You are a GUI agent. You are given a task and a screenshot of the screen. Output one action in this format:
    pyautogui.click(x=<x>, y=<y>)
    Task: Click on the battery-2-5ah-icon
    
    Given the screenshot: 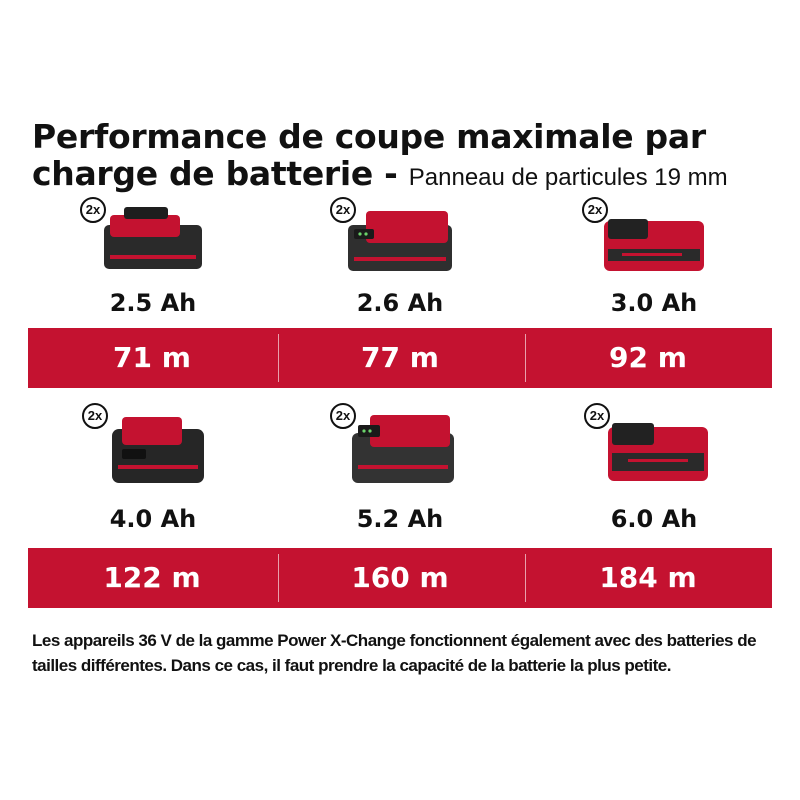 What is the action you would take?
    pyautogui.click(x=153, y=238)
    